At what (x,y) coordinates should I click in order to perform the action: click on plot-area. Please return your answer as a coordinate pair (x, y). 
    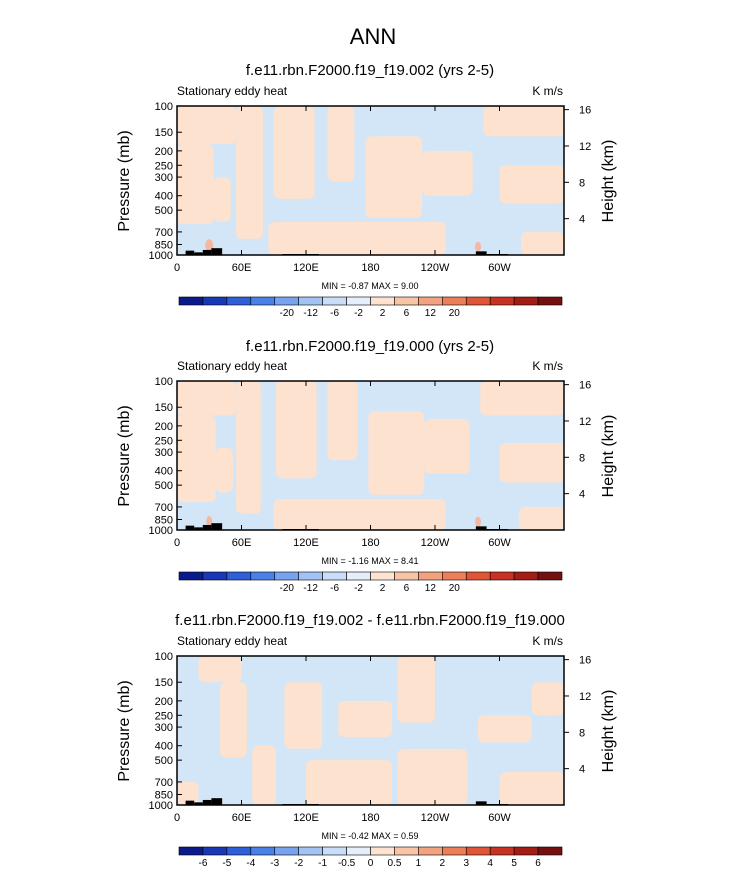
    Looking at the image, I should click on (370, 730).